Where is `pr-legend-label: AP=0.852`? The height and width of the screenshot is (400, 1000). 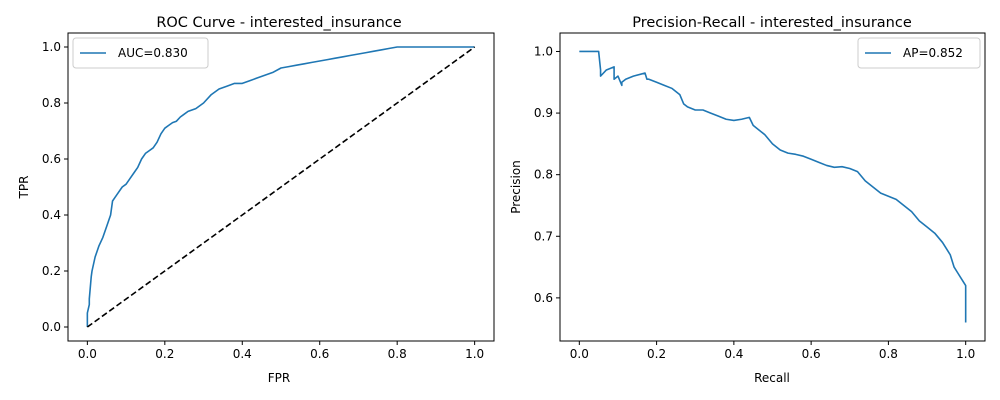
pr-legend-label: AP=0.852 is located at coordinates (933, 53).